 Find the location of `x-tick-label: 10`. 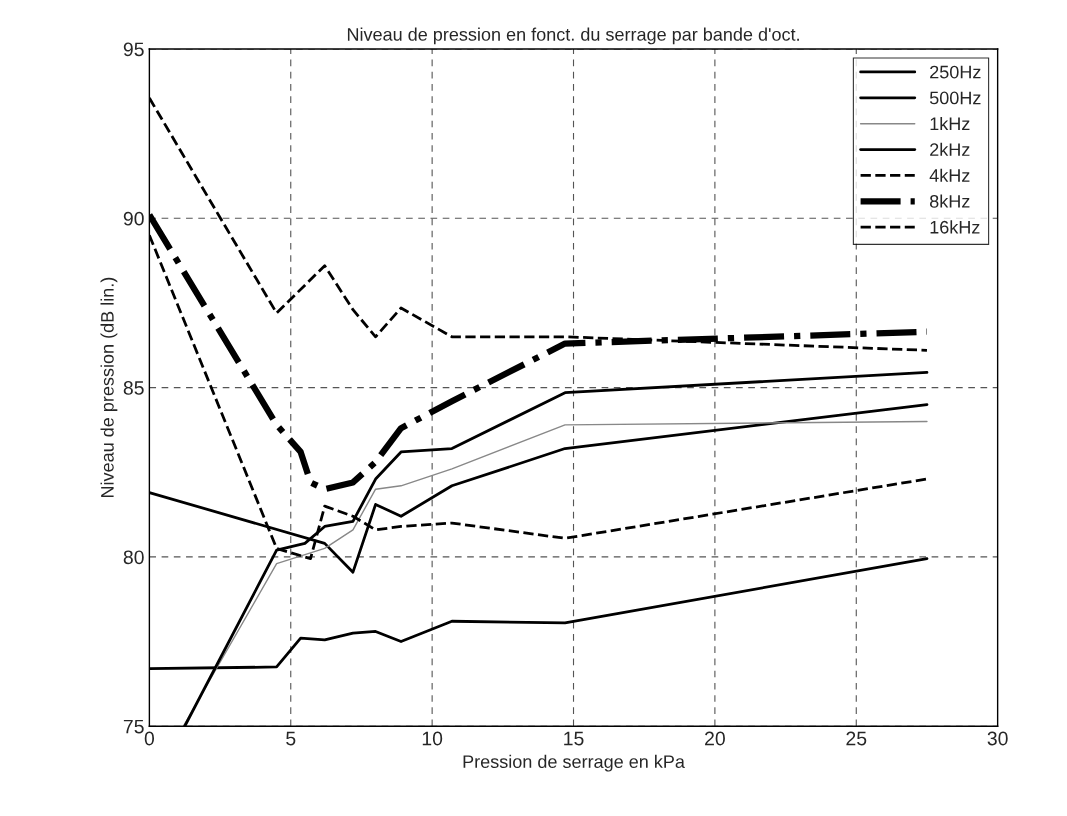

x-tick-label: 10 is located at coordinates (432, 738).